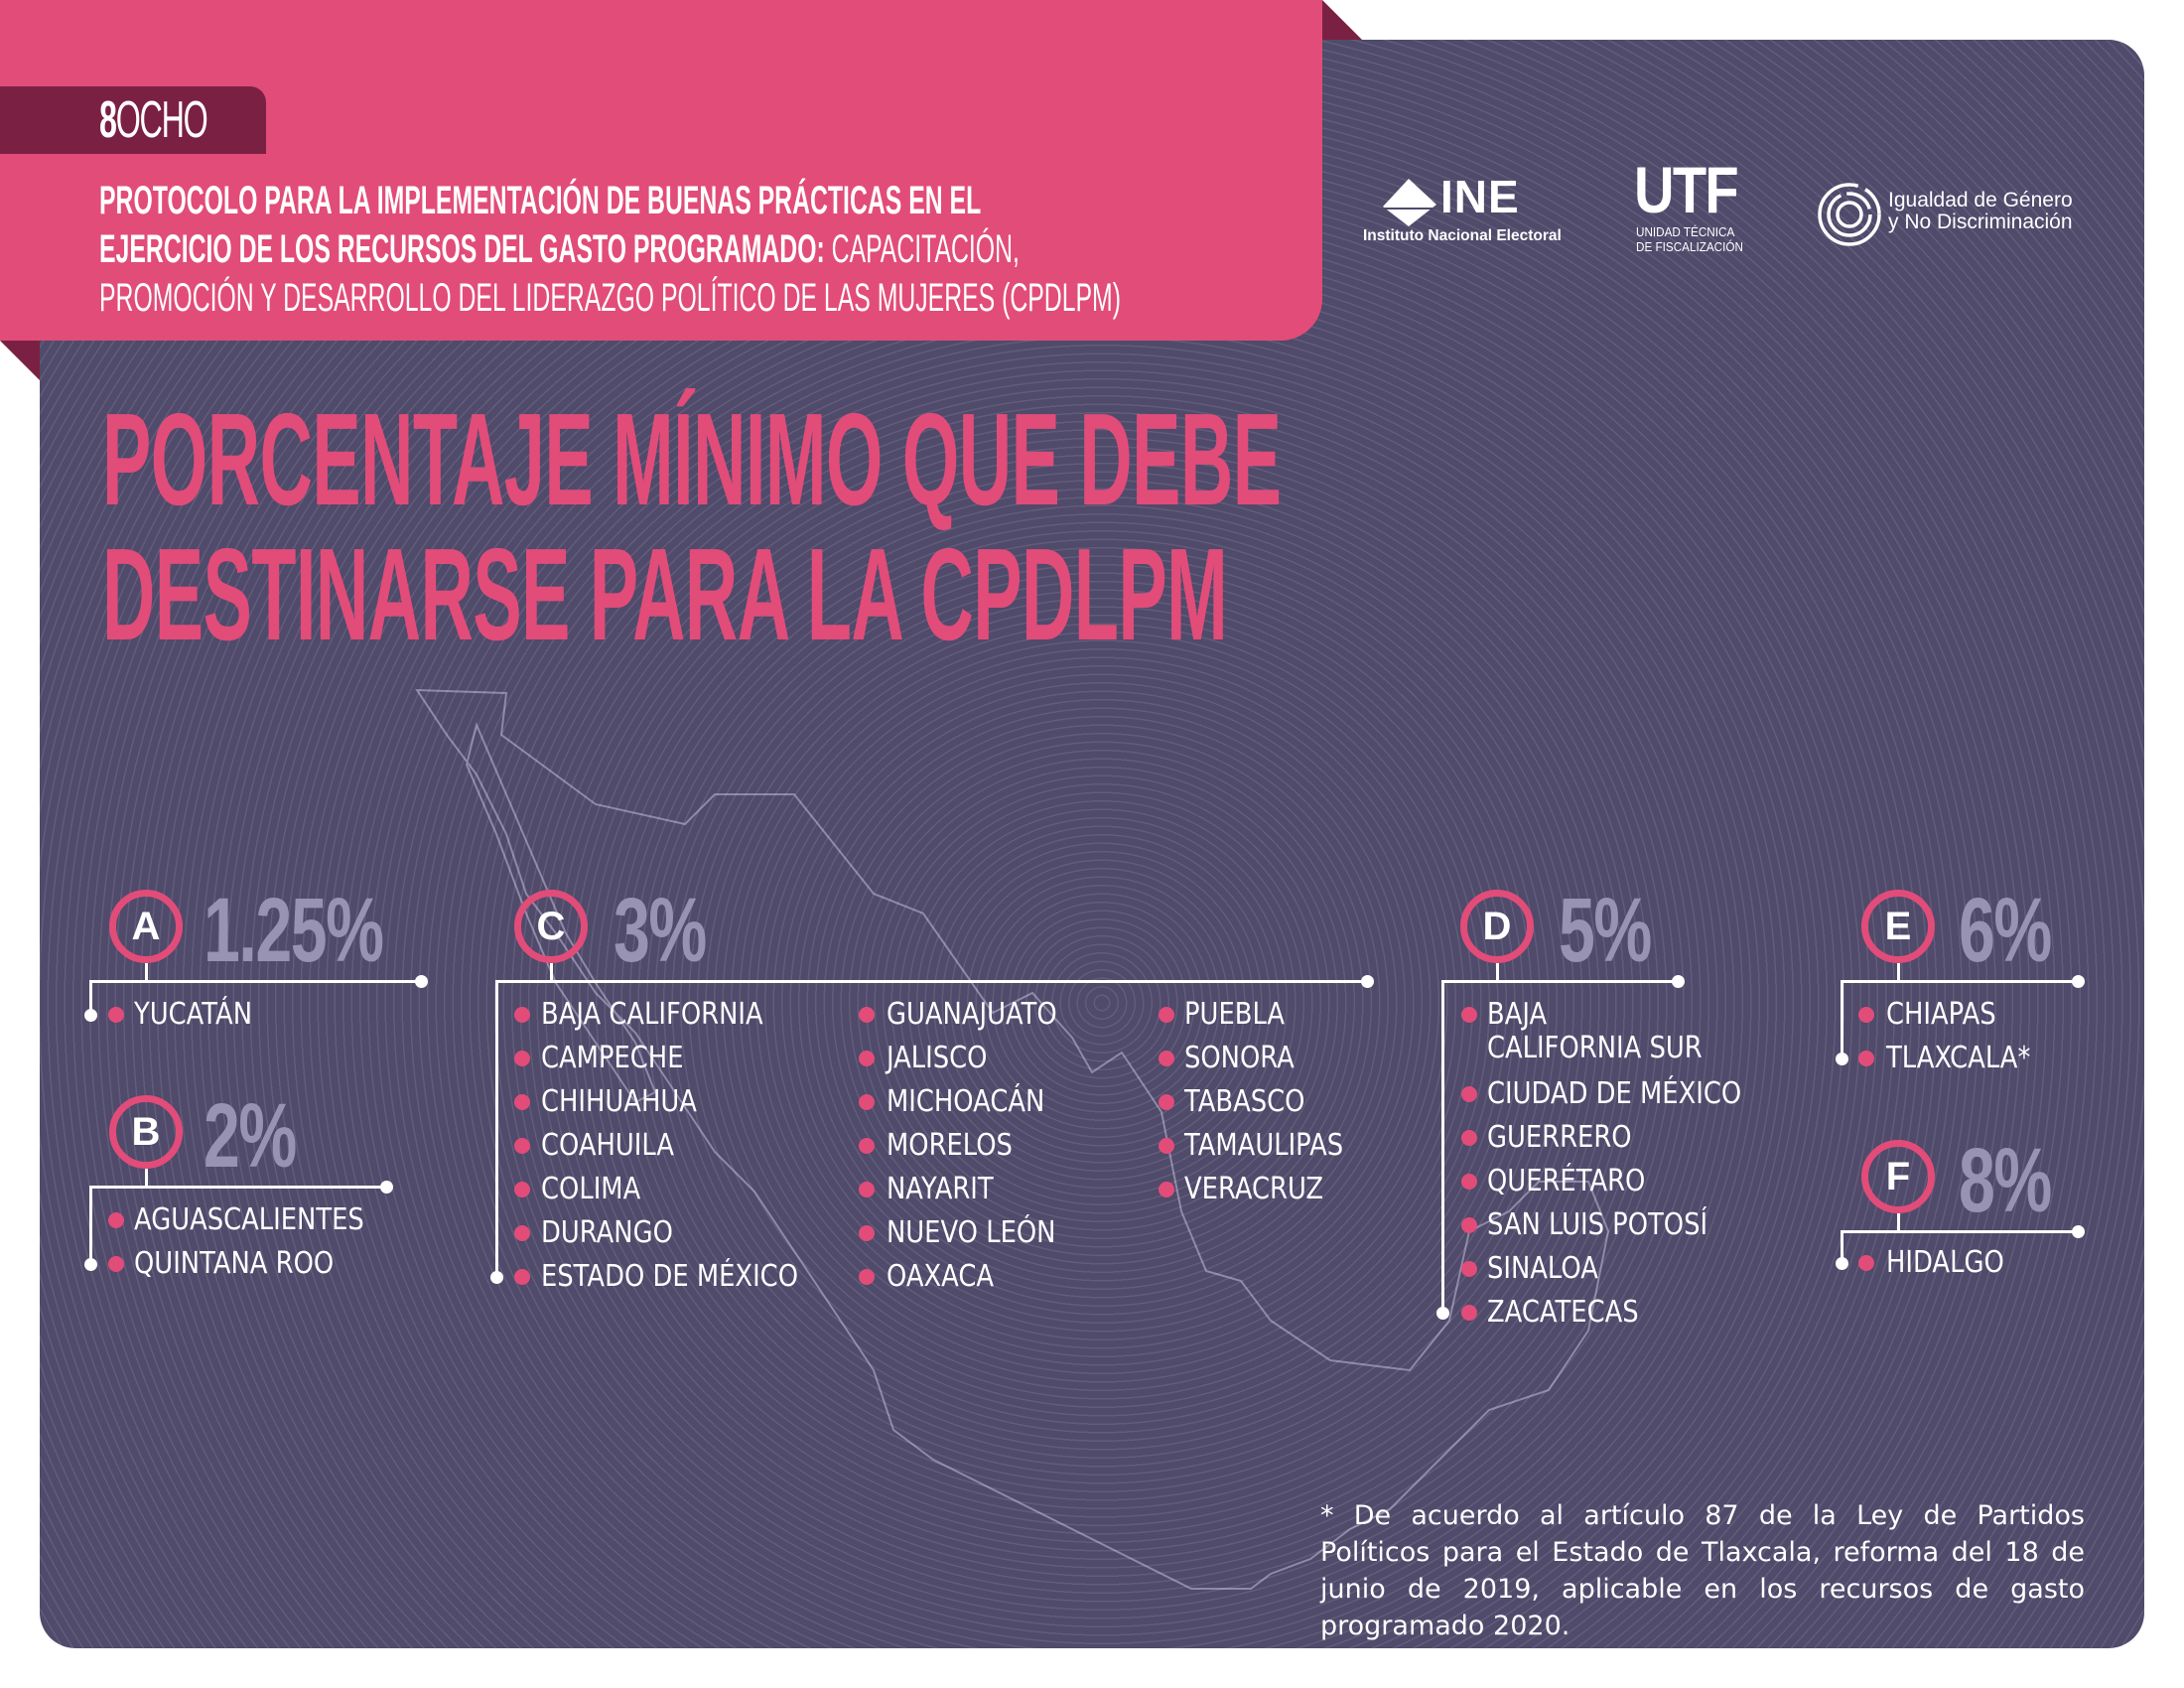  What do you see at coordinates (1542, 1268) in the screenshot?
I see `state-name: SINALOA` at bounding box center [1542, 1268].